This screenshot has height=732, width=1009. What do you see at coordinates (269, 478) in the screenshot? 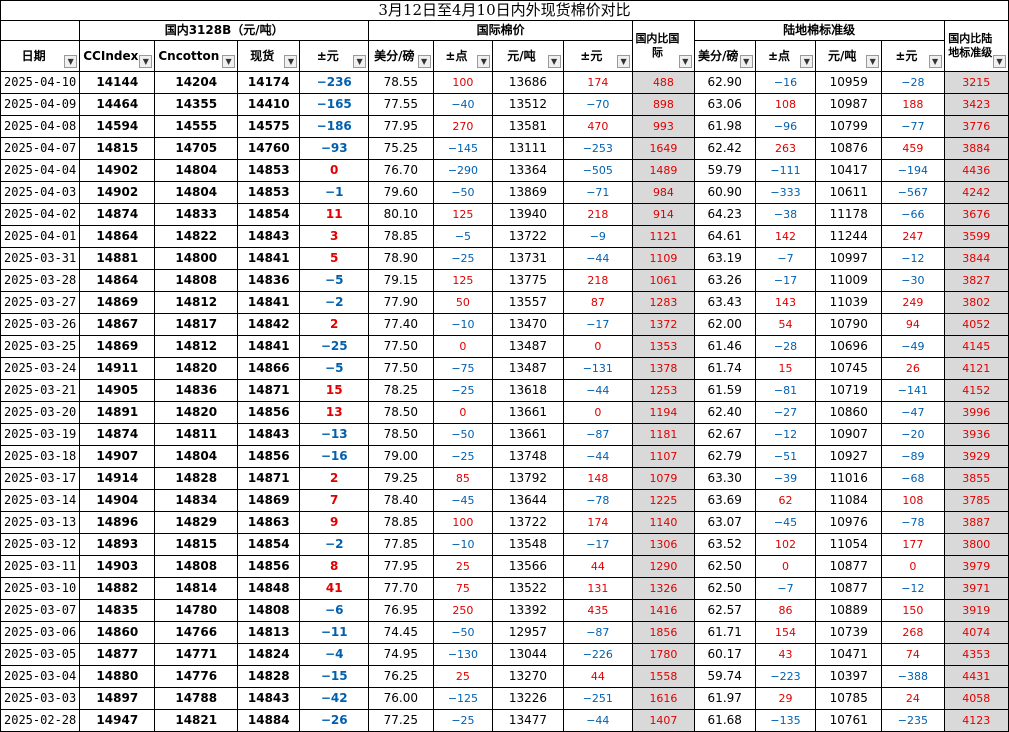
I see `cell-spot: 14871` at bounding box center [269, 478].